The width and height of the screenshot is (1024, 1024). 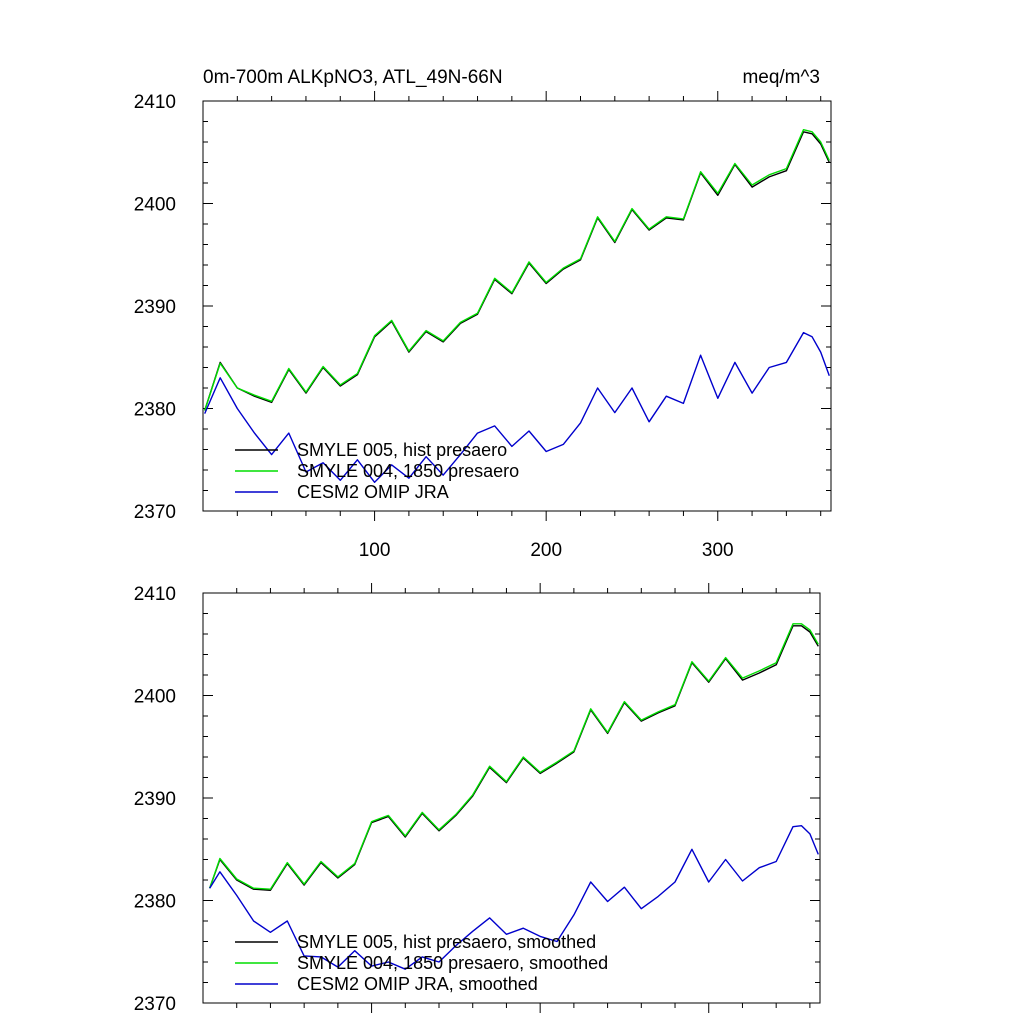 What do you see at coordinates (546, 550) in the screenshot?
I see `x-tick-label: 200` at bounding box center [546, 550].